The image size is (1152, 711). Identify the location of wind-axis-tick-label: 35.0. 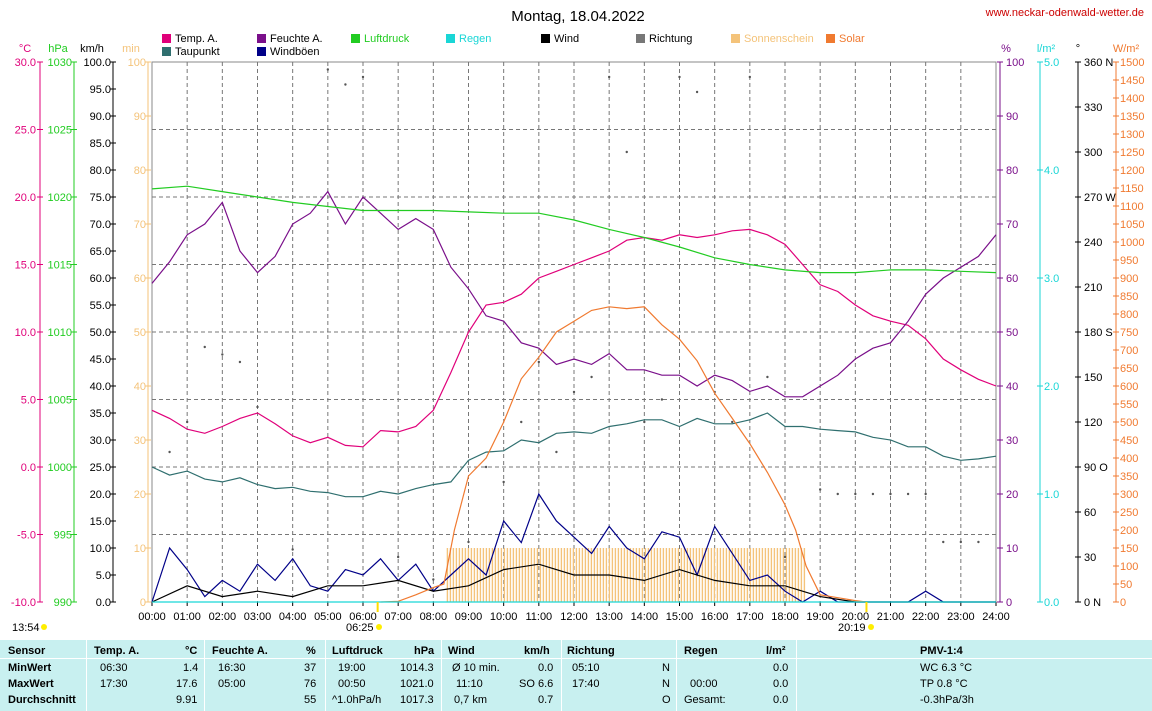
(100, 414).